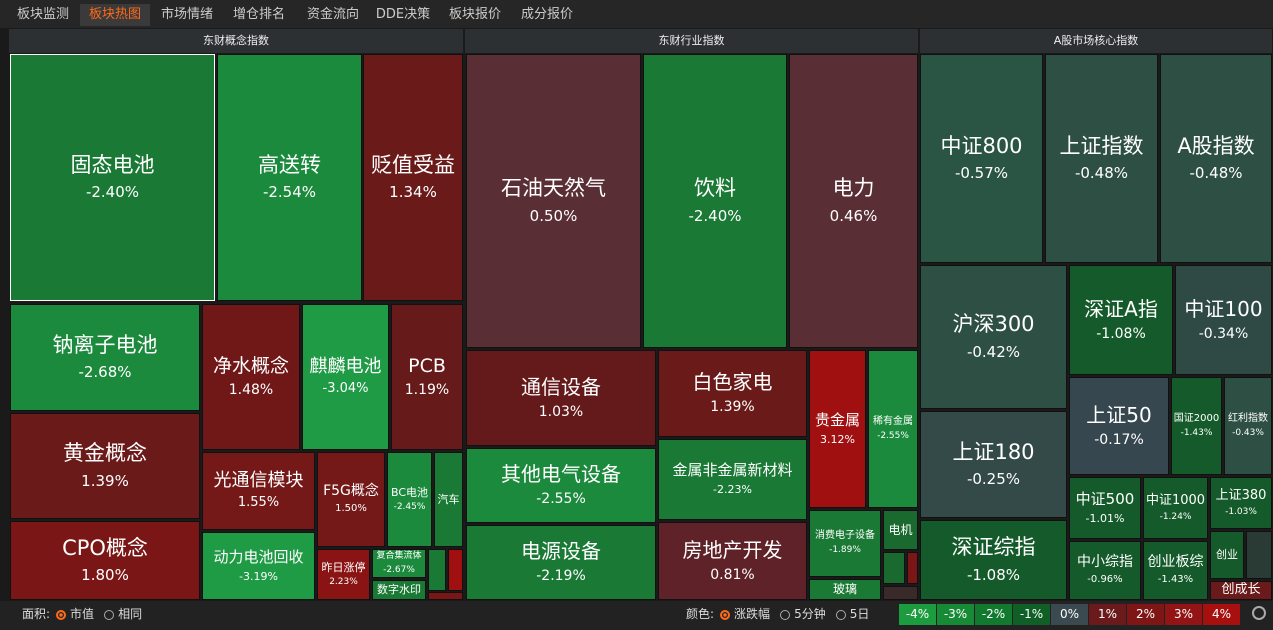 Image resolution: width=1273 pixels, height=630 pixels. Describe the element at coordinates (745, 614) in the screenshot. I see `radio-option: 涨跌幅` at that location.